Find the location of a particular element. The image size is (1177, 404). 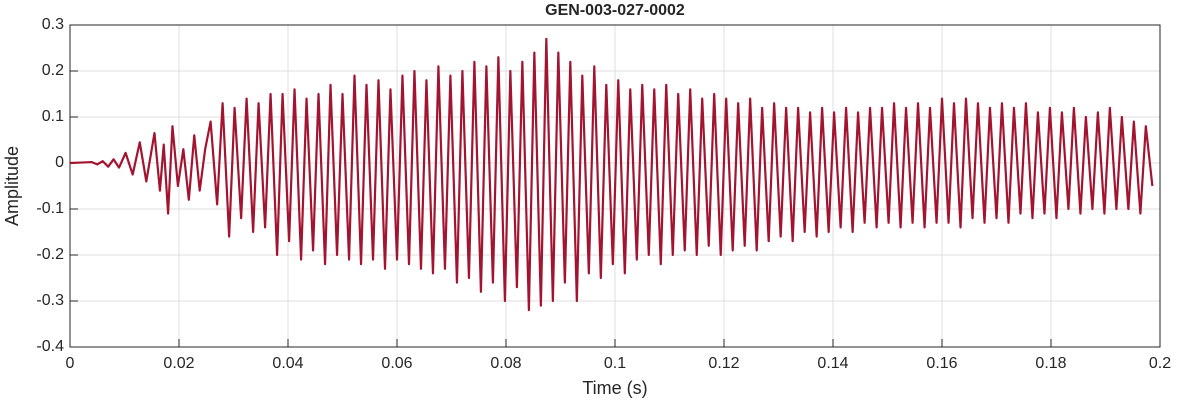

chart-title: GEN-003-027-0002 is located at coordinates (615, 10).